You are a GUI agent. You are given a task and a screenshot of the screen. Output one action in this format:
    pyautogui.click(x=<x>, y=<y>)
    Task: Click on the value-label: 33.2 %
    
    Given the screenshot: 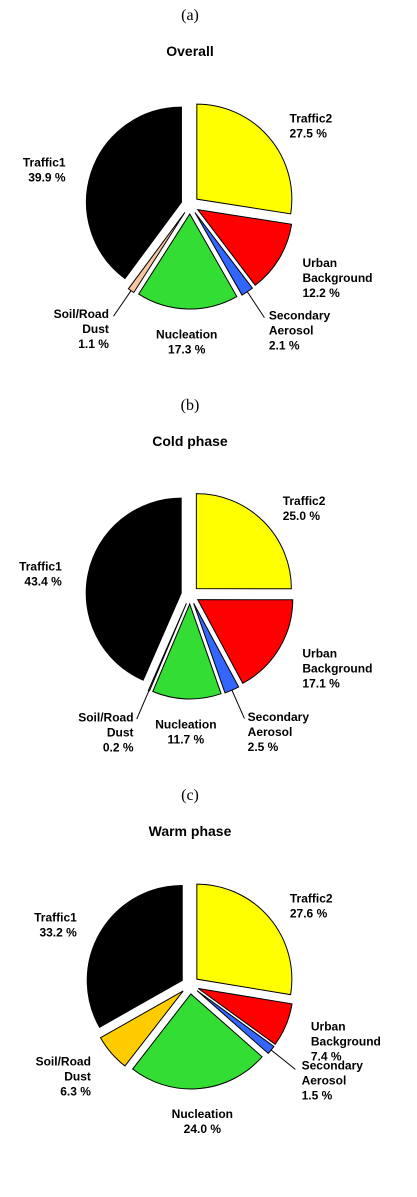 What is the action you would take?
    pyautogui.click(x=58, y=933)
    